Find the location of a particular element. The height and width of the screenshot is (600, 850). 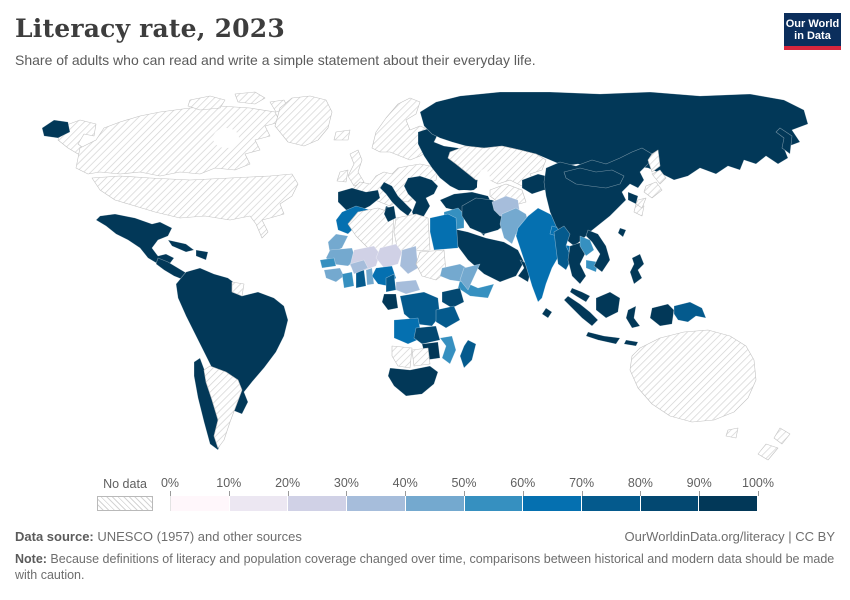

region-laos is located at coordinates (587, 246).